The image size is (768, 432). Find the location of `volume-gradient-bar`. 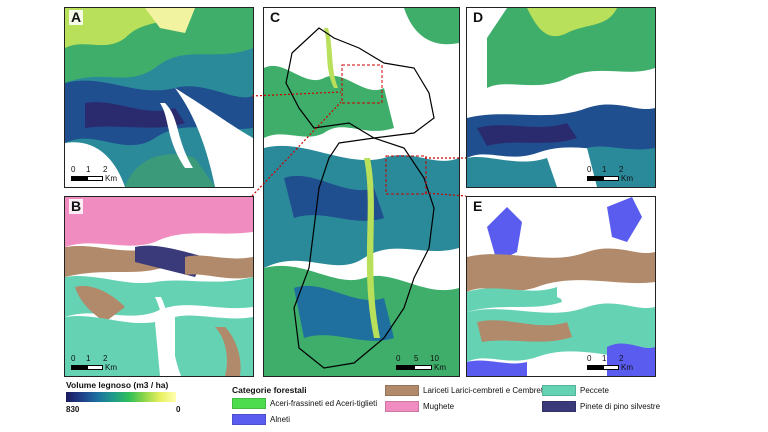

volume-gradient-bar is located at coordinates (121, 397).